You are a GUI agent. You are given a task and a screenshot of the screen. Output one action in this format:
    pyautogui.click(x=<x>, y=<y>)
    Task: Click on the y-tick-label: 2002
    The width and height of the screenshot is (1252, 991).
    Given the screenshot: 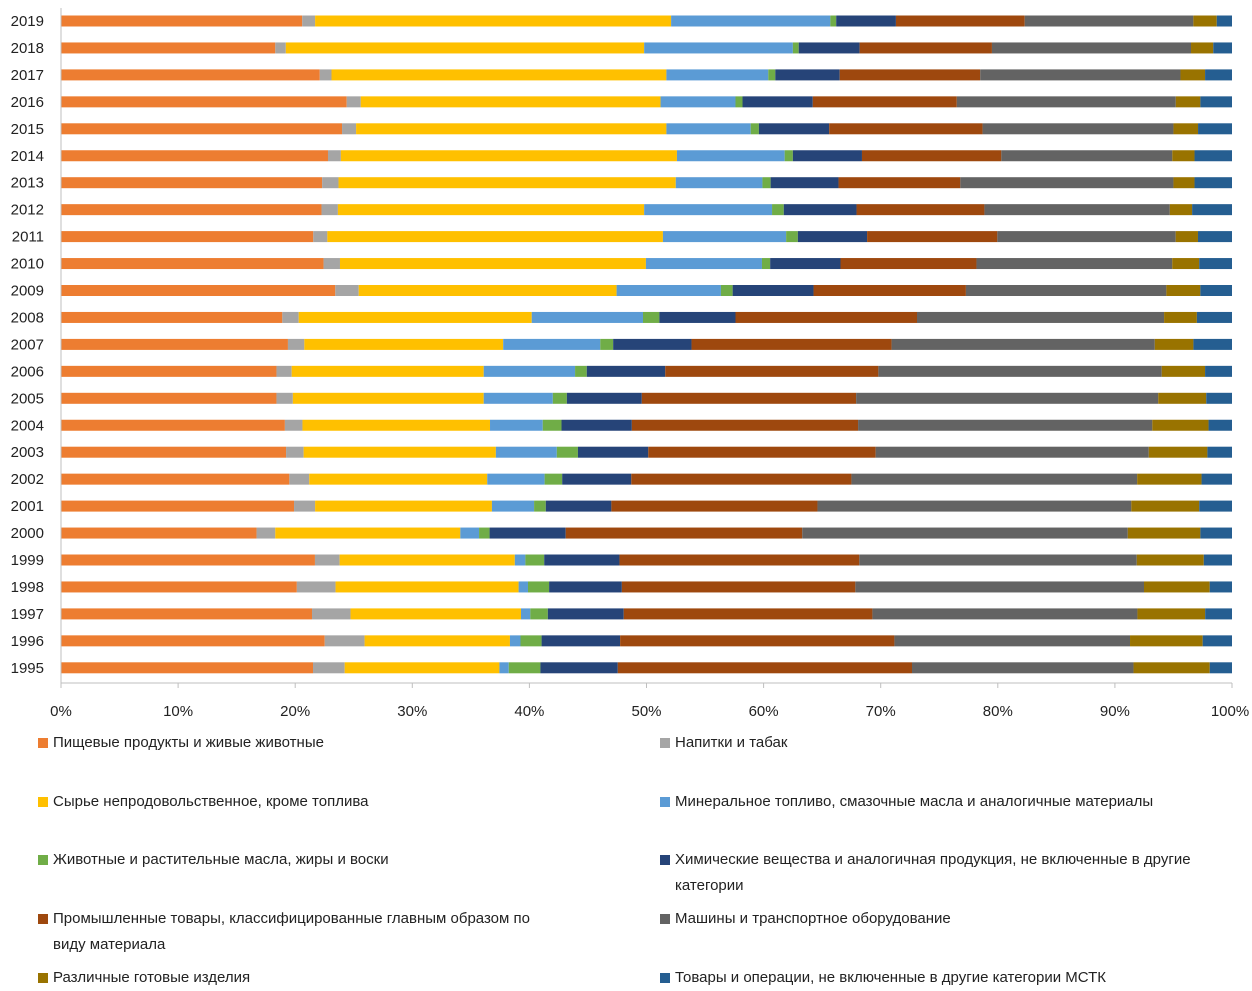 What is the action you would take?
    pyautogui.click(x=27, y=479)
    